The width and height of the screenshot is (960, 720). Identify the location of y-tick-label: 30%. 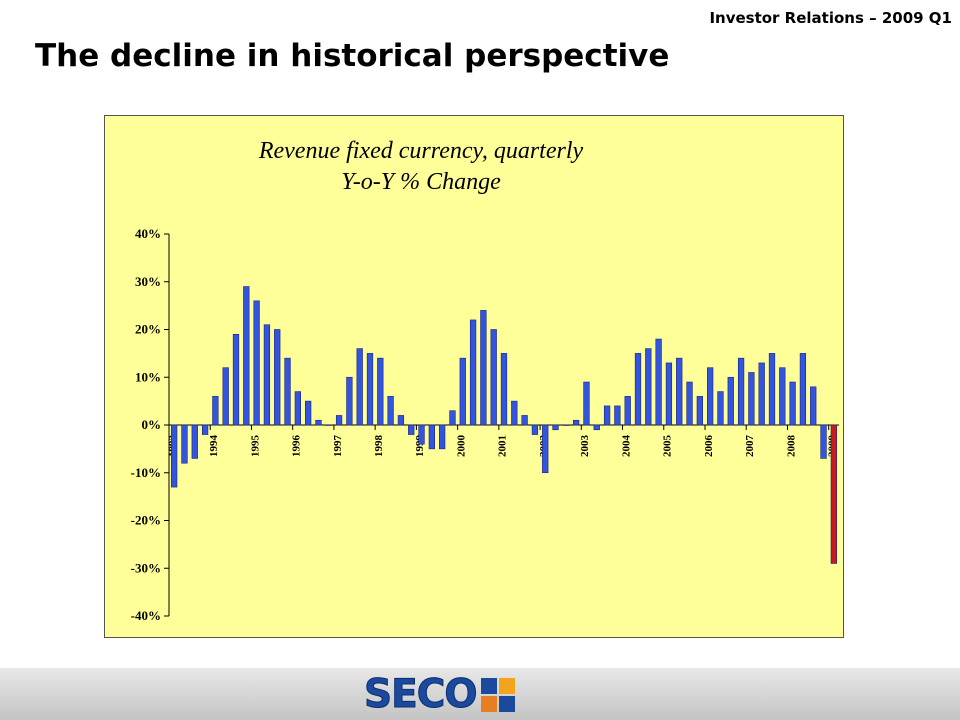
(148, 281).